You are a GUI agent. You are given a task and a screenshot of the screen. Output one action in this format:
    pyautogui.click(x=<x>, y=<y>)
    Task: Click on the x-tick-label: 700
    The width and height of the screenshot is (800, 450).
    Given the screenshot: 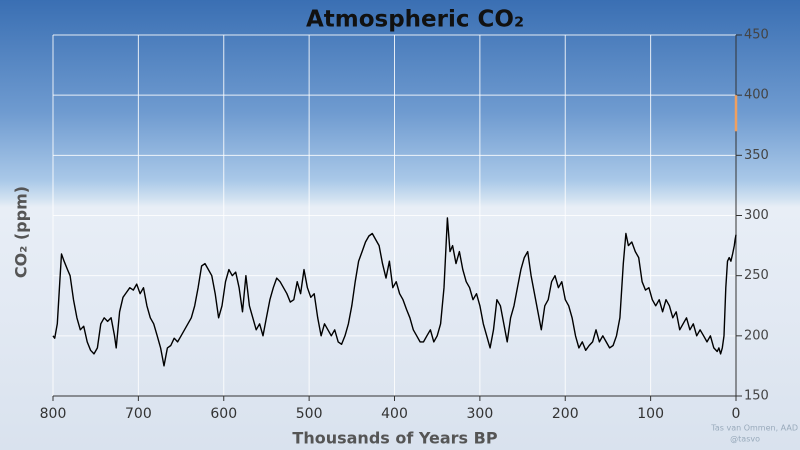 What is the action you would take?
    pyautogui.click(x=138, y=414)
    